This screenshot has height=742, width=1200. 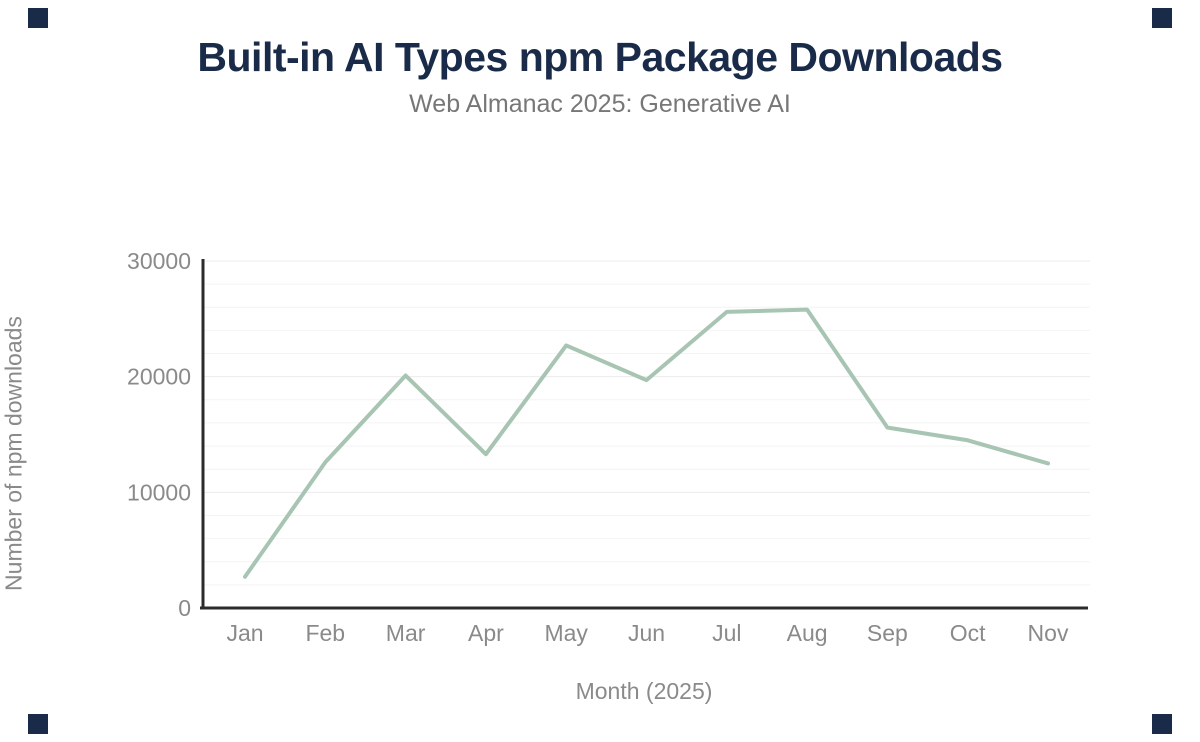 What do you see at coordinates (244, 633) in the screenshot?
I see `x-tick-label: Jan` at bounding box center [244, 633].